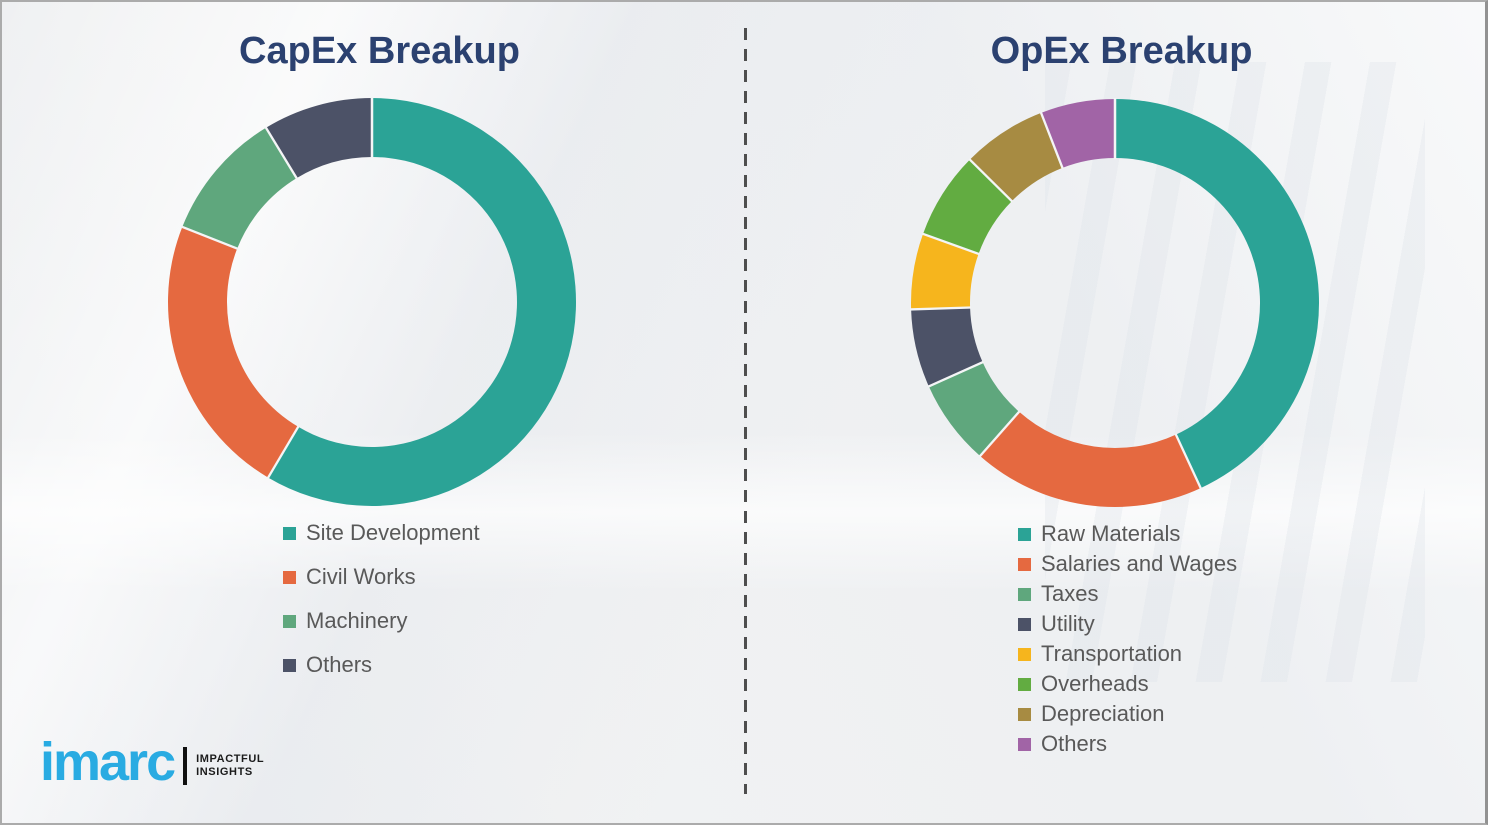 The width and height of the screenshot is (1488, 836). I want to click on imarc-logo: imarc IMPACTFUL INSIGHTS, so click(152, 762).